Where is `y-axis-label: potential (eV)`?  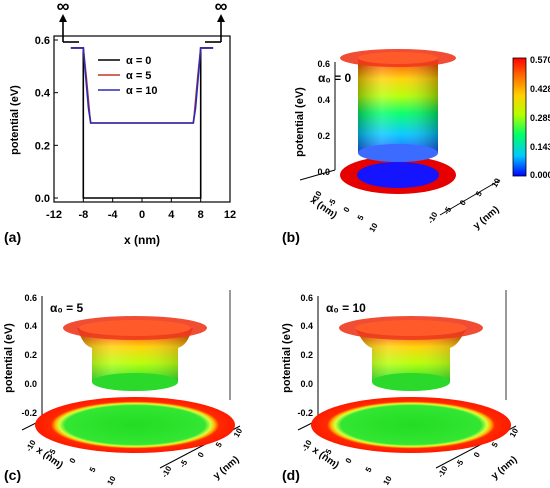
y-axis-label: potential (eV) is located at coordinates (15, 120).